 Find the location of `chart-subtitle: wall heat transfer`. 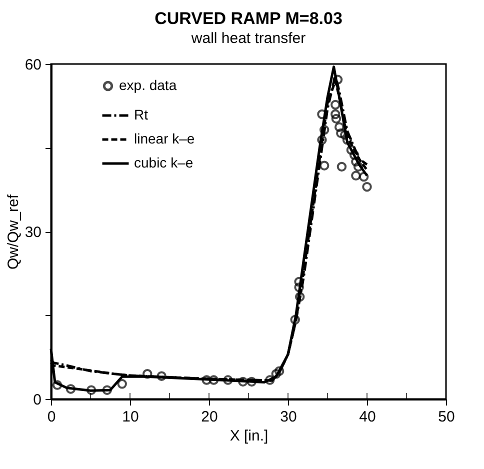

chart-subtitle: wall heat transfer is located at coordinates (248, 38).